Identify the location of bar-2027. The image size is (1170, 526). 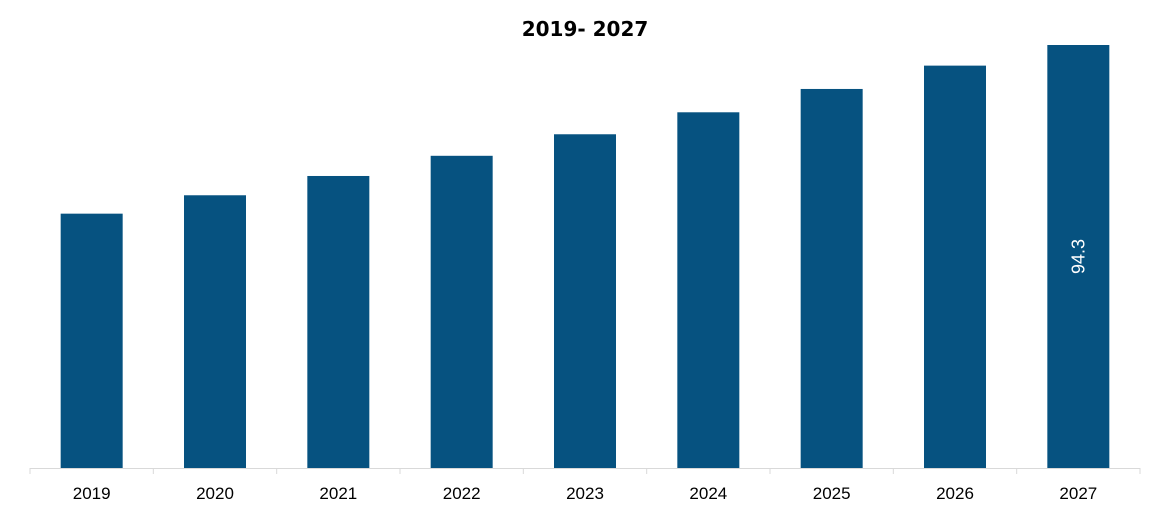
(1078, 256).